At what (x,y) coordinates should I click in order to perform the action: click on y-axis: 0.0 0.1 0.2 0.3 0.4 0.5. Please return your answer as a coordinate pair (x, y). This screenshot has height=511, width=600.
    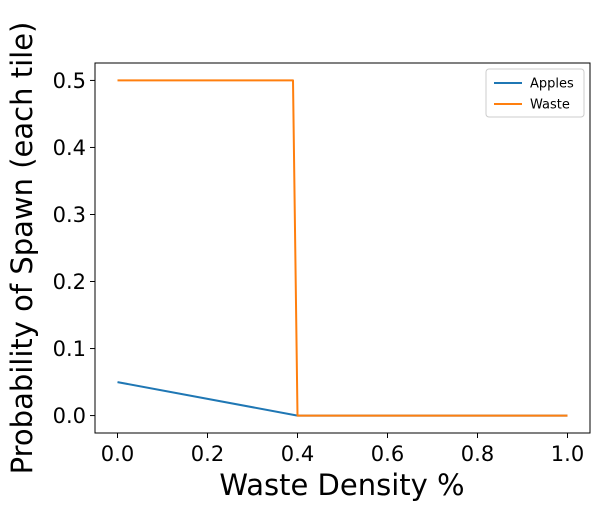
    Looking at the image, I should click on (74, 248).